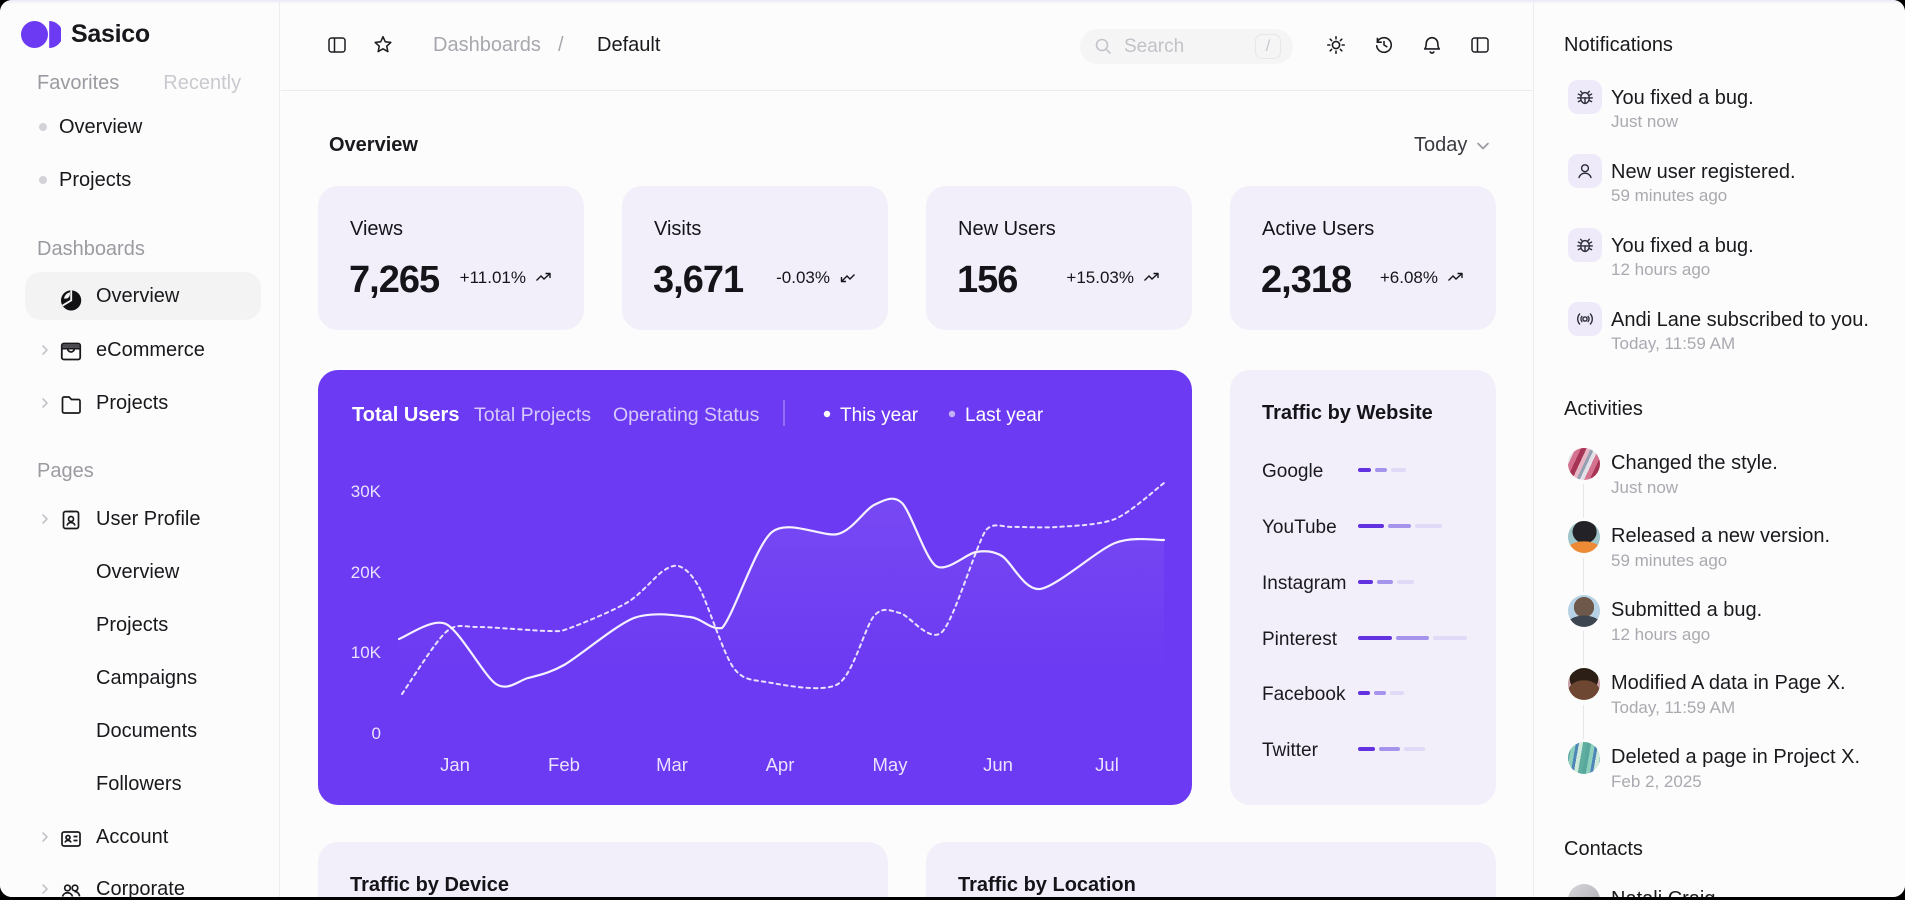 This screenshot has width=1905, height=900. I want to click on svg-text: 10K, so click(366, 652).